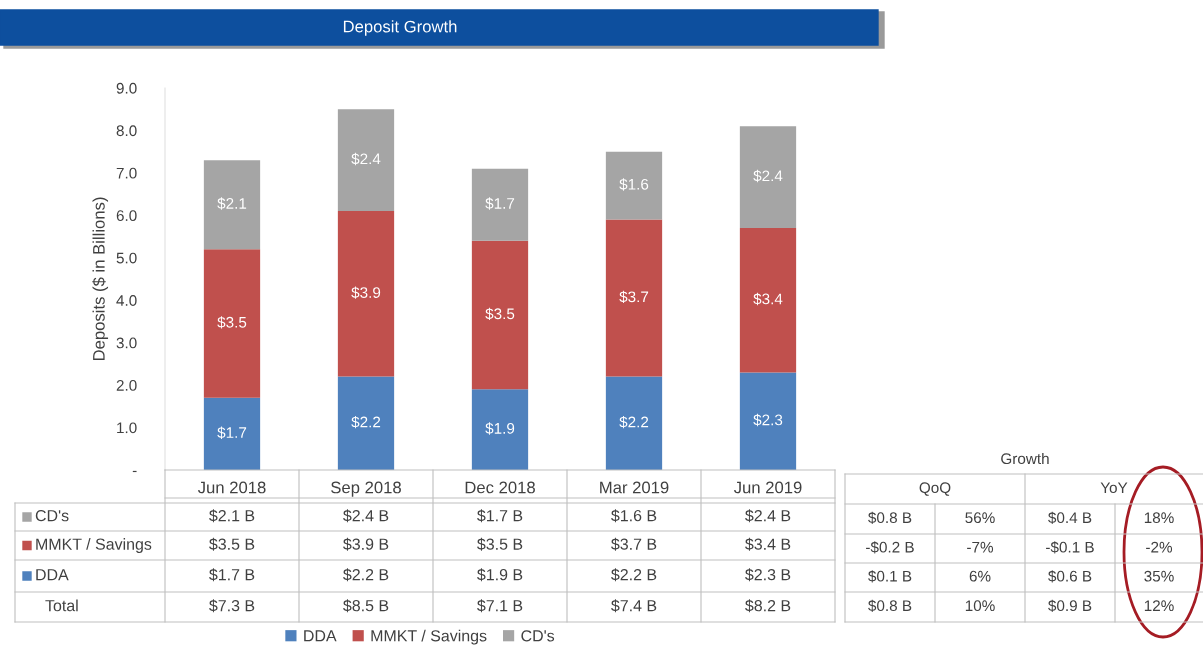 The width and height of the screenshot is (1203, 659). Describe the element at coordinates (1070, 576) in the screenshot. I see `text: $0.6 B` at that location.